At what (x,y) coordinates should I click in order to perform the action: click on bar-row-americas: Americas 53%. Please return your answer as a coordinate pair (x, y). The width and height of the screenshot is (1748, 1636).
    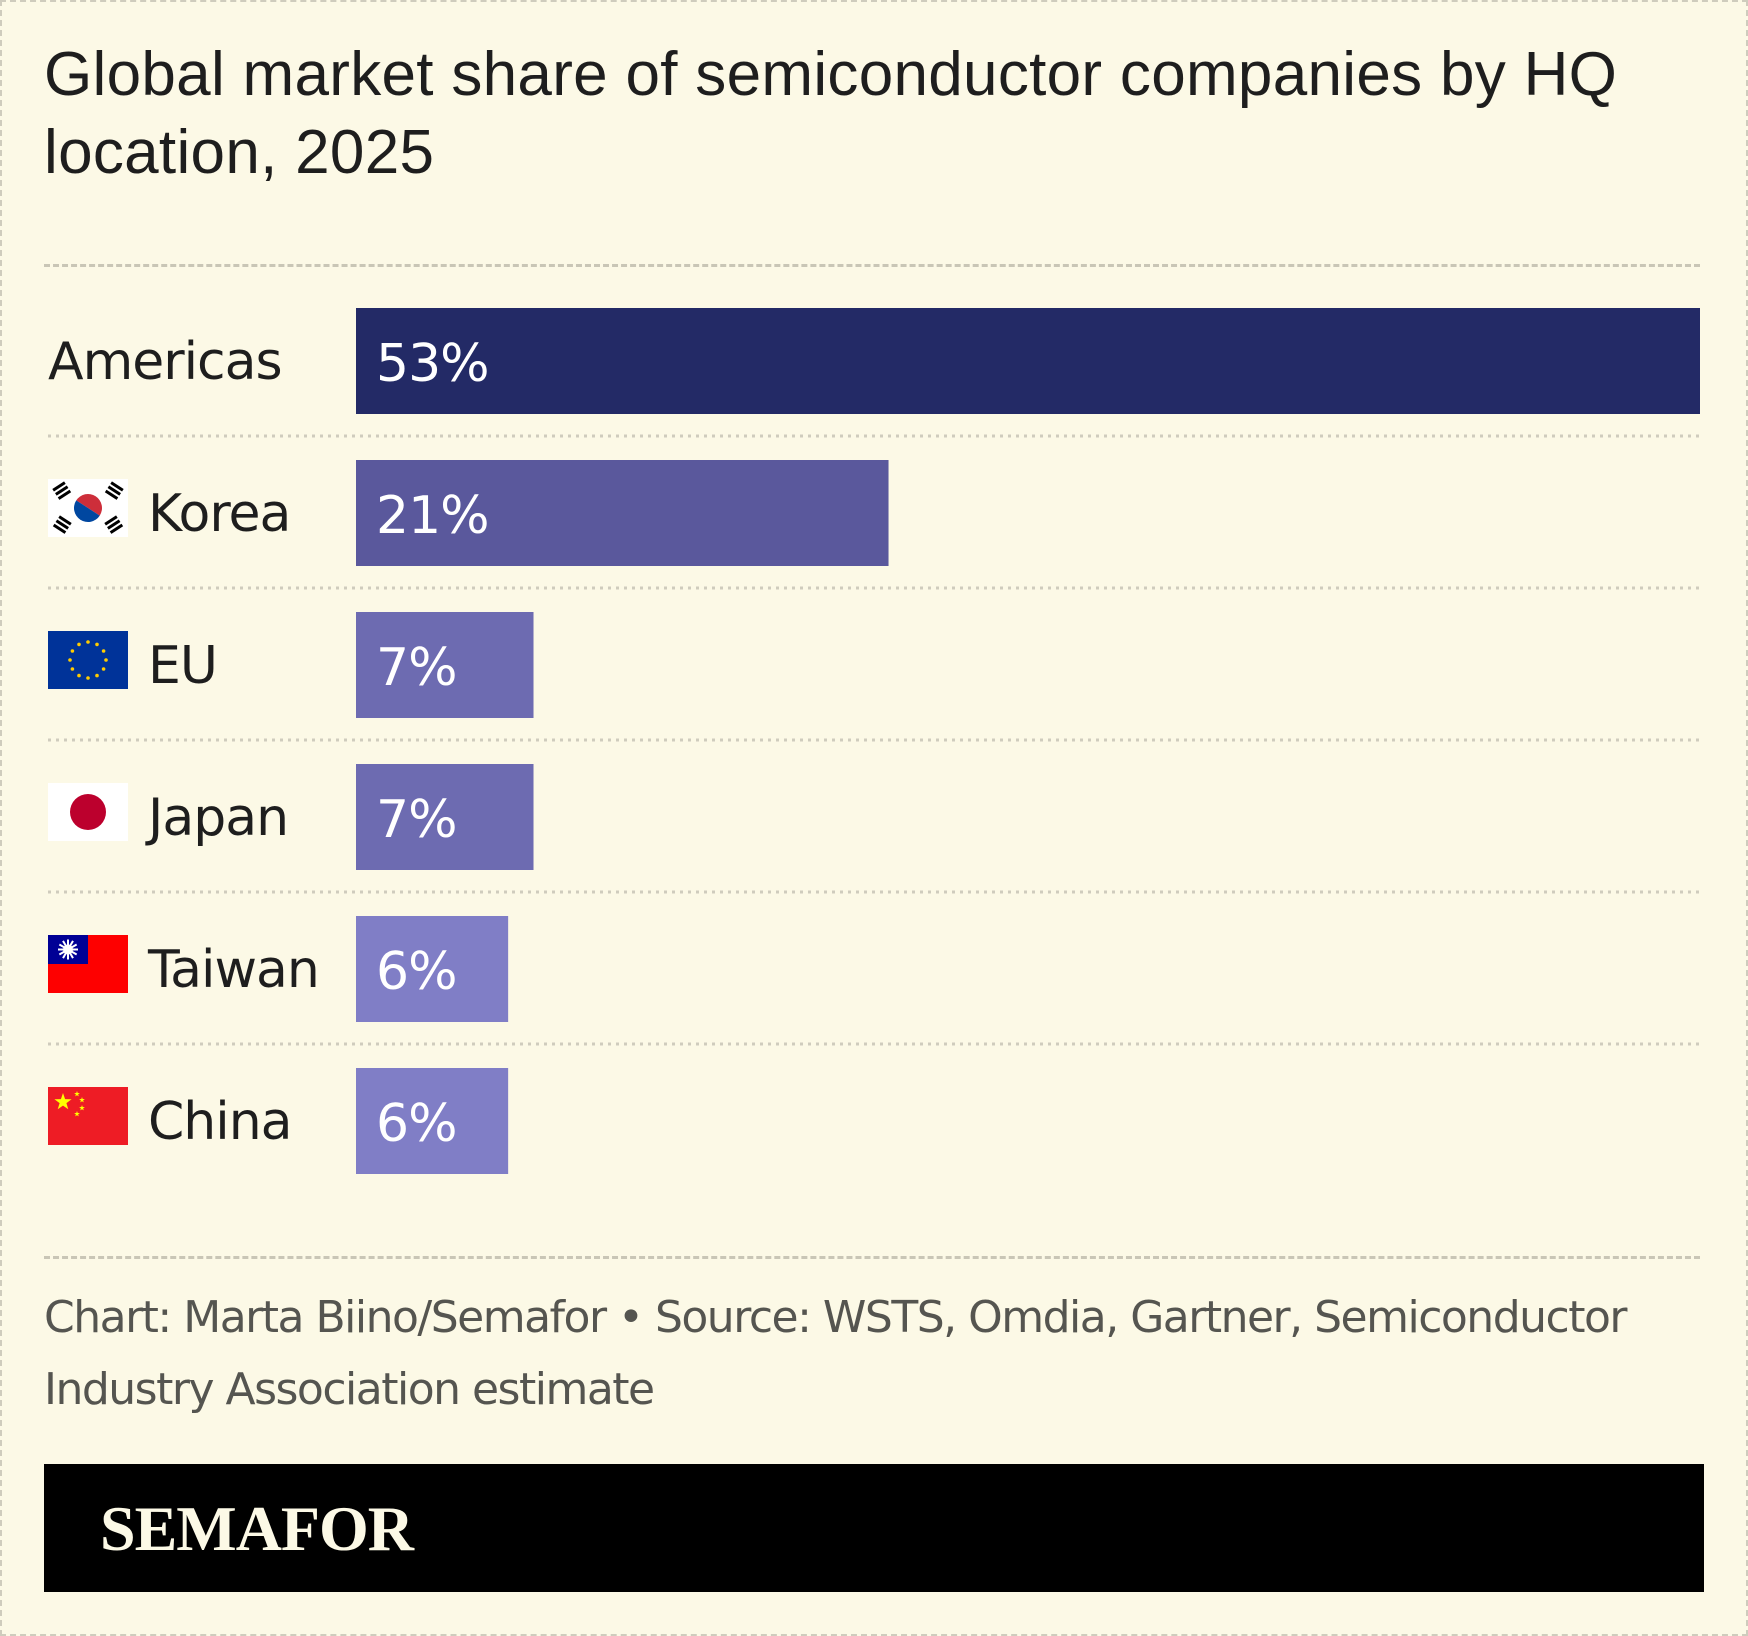
    Looking at the image, I should click on (874, 373).